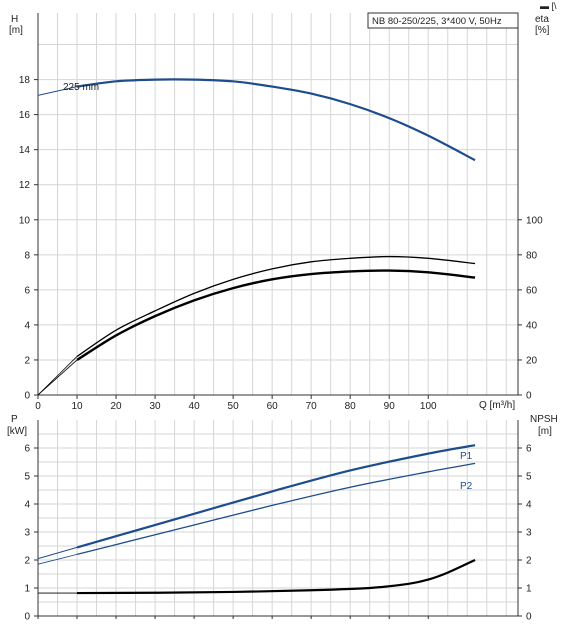  What do you see at coordinates (529, 477) in the screenshot?
I see `npsh-tick-label: 5` at bounding box center [529, 477].